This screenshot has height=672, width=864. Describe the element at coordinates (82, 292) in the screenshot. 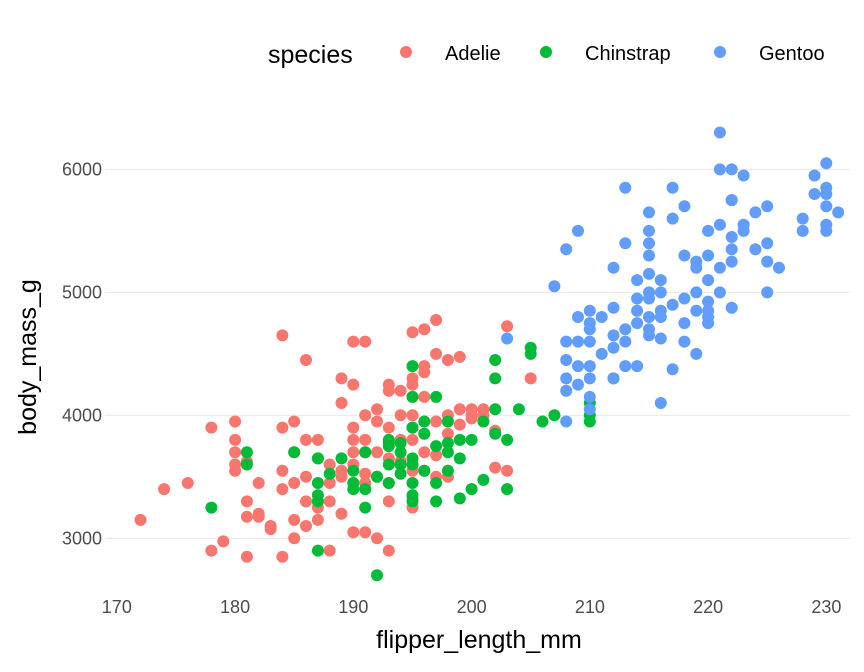

I see `y-tick-label: 5000` at that location.